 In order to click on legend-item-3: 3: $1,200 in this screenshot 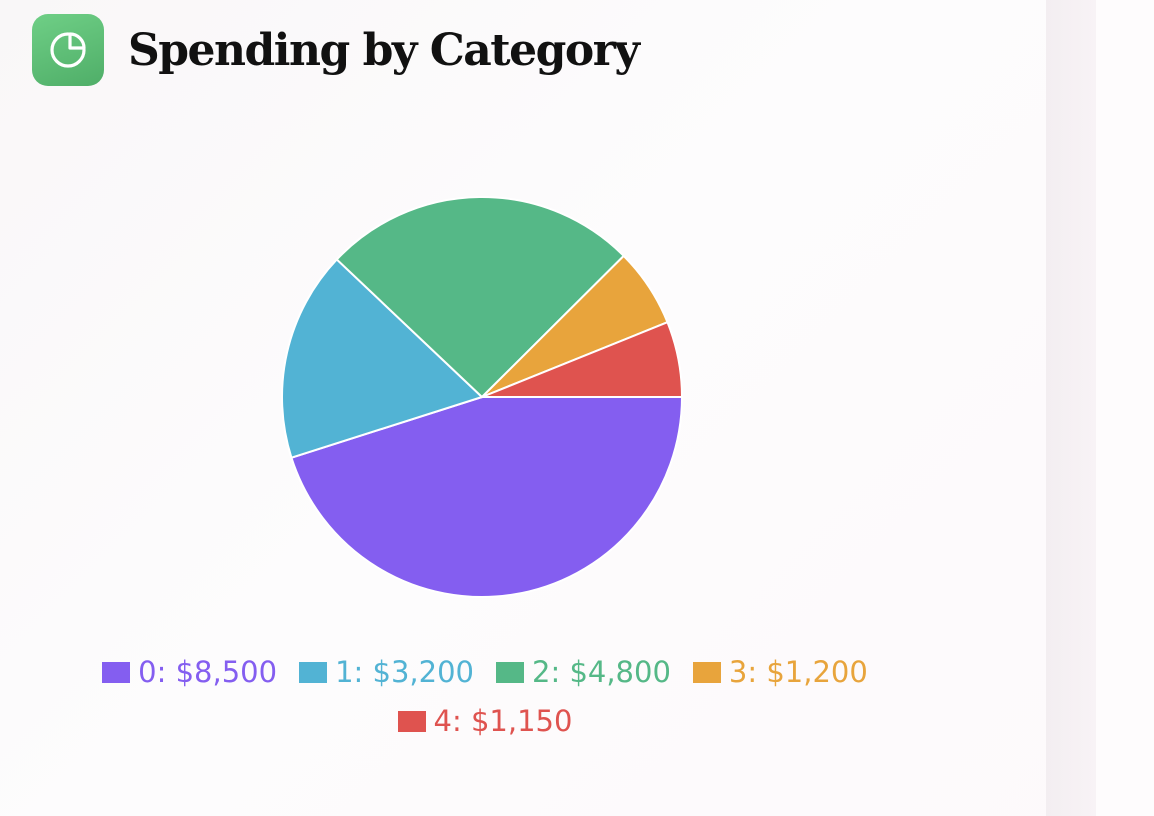, I will do `click(780, 672)`.